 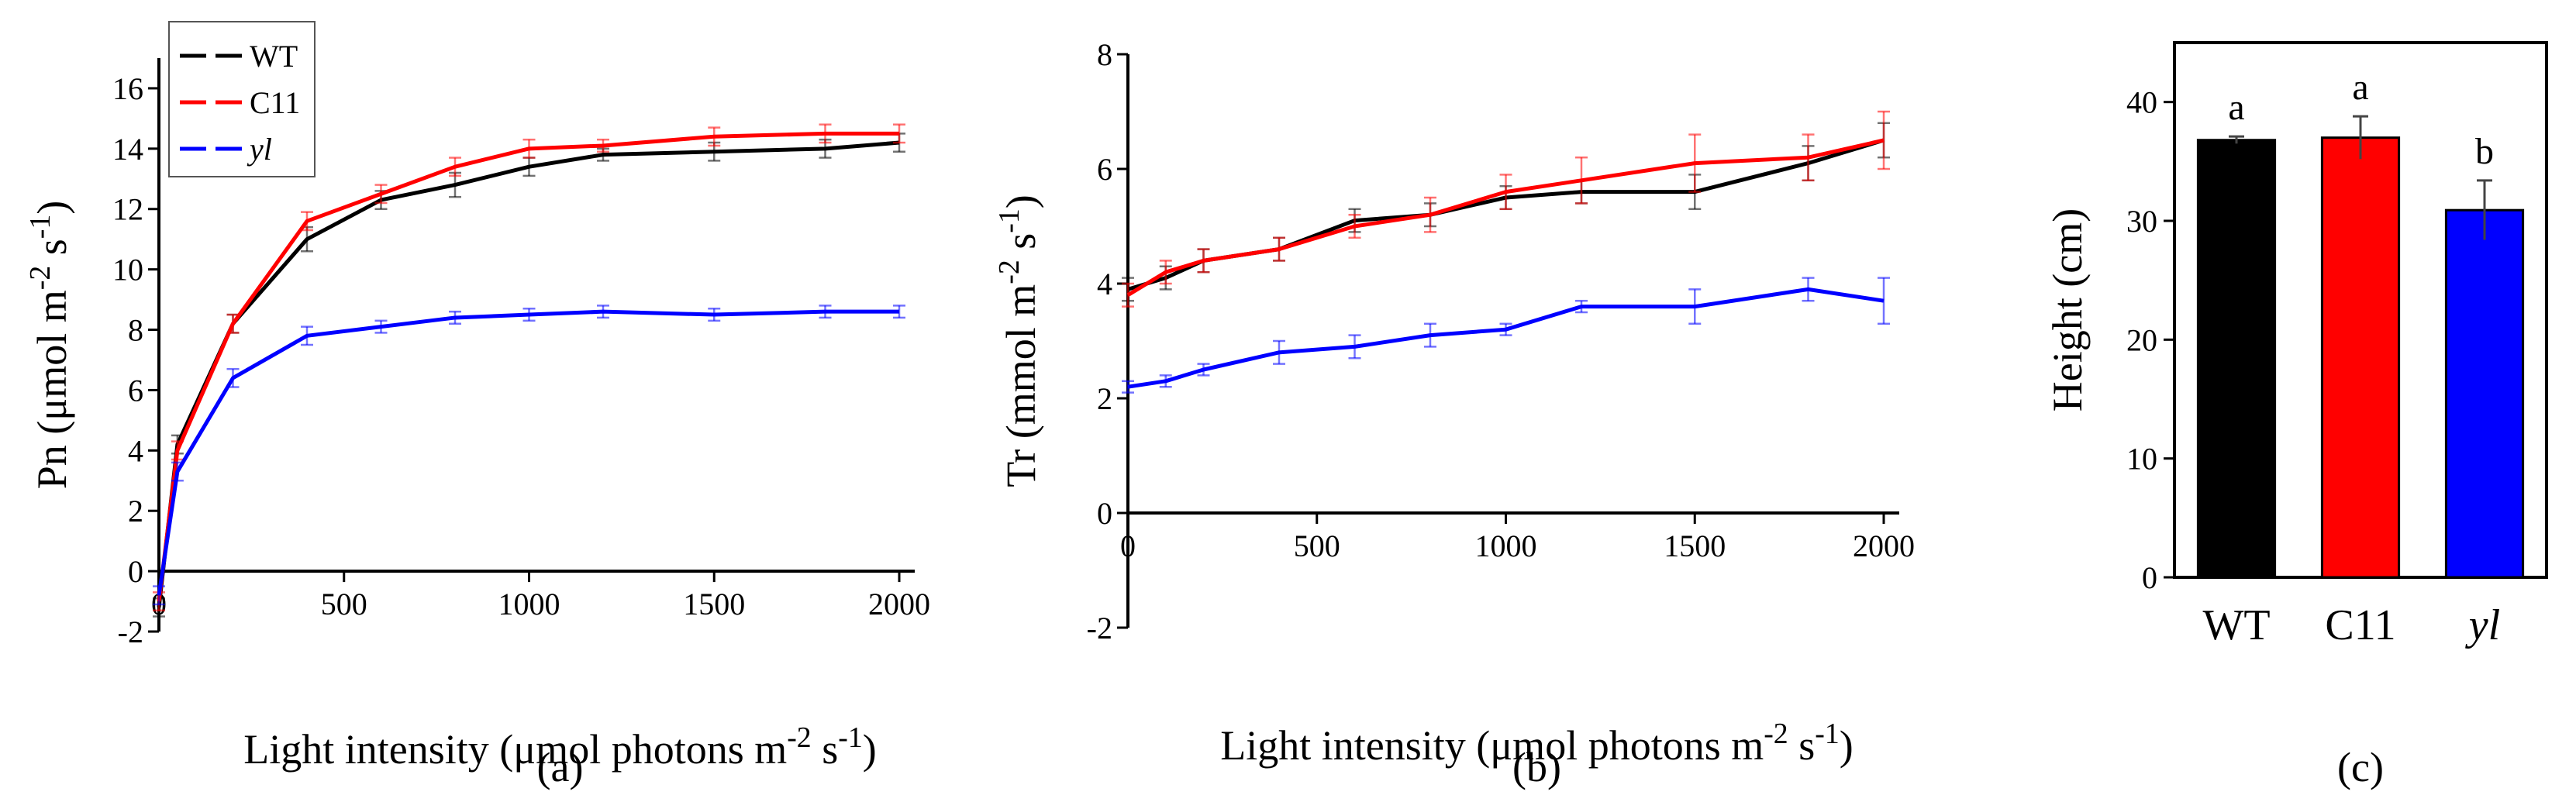 What do you see at coordinates (127, 209) in the screenshot?
I see `chart0-ytick-label-7: 12` at bounding box center [127, 209].